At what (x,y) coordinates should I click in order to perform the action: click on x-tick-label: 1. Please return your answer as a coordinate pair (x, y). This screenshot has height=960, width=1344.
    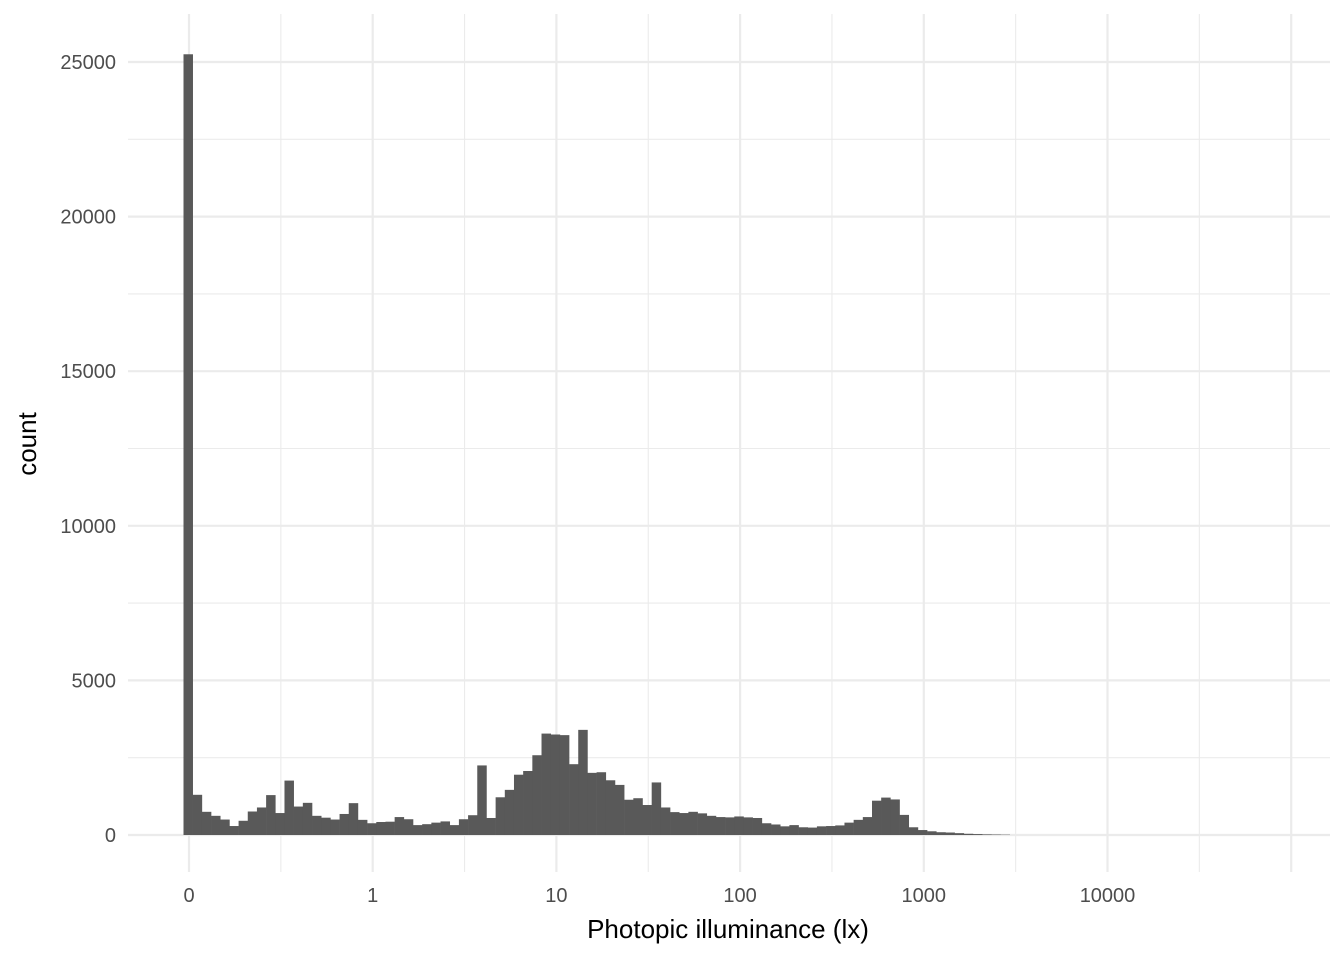
    Looking at the image, I should click on (372, 896).